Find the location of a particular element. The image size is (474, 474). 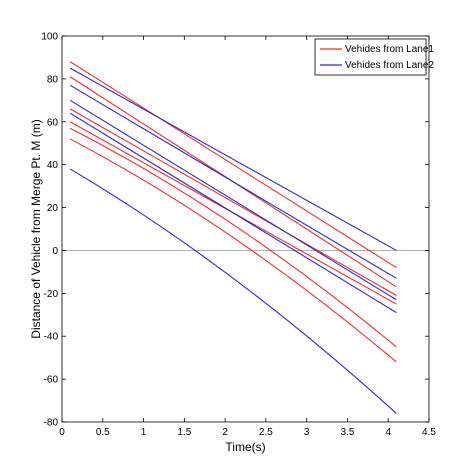

x-tick-label: 0 is located at coordinates (62, 432).